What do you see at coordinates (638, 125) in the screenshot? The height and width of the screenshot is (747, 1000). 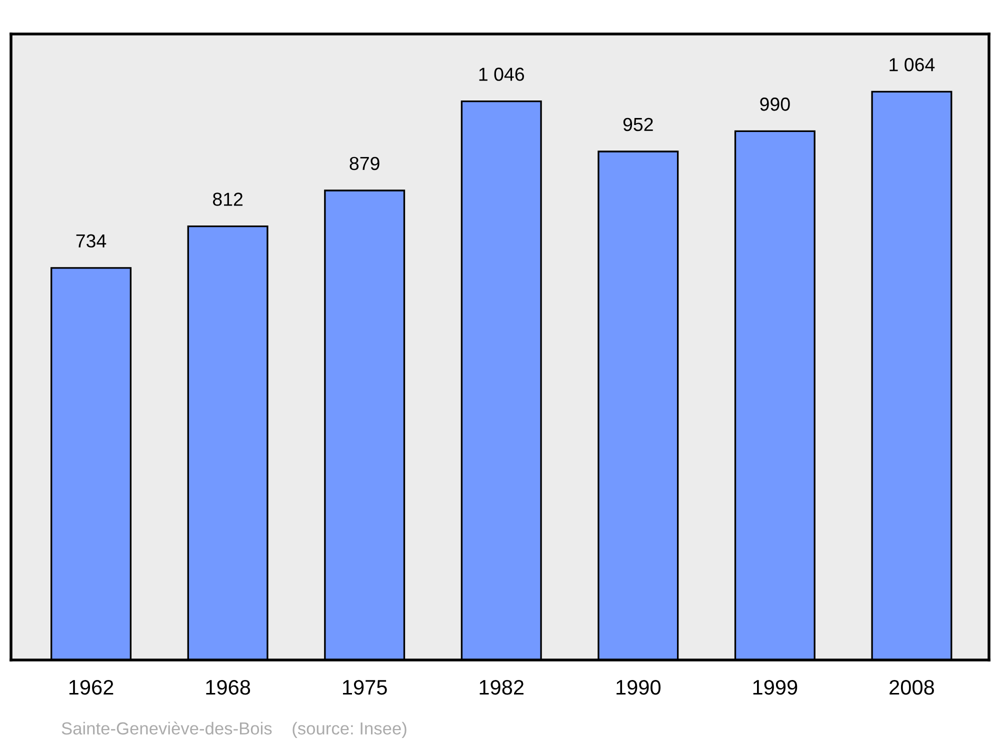 I see `data-label: 952` at bounding box center [638, 125].